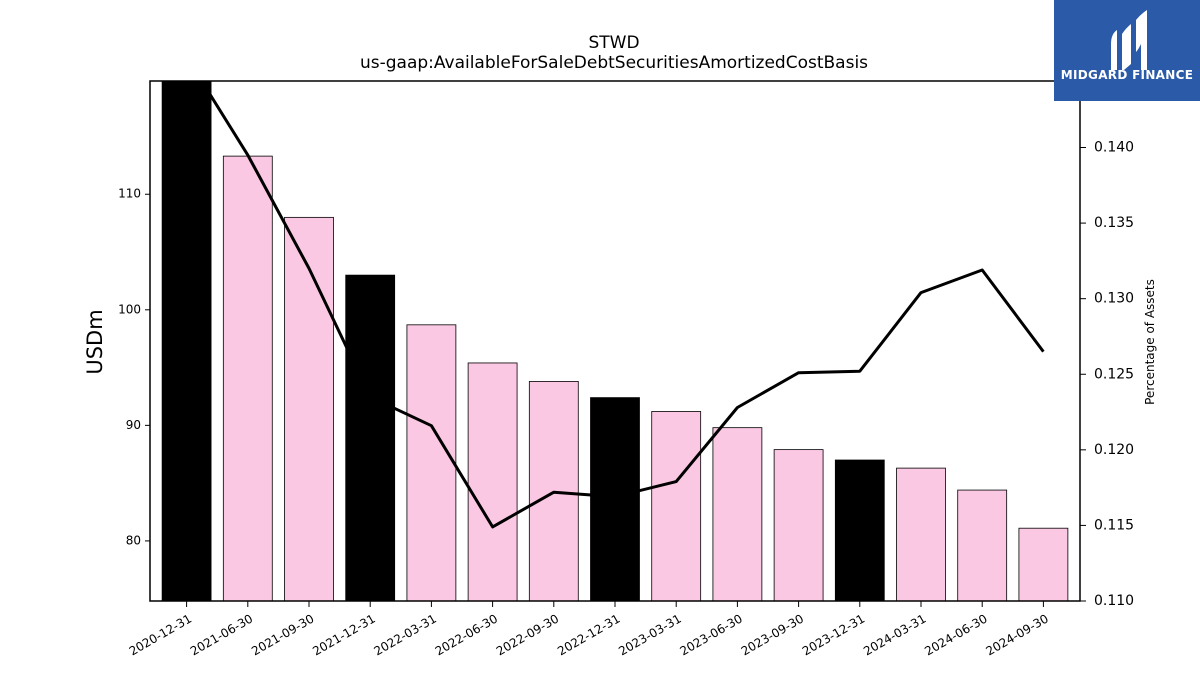 The width and height of the screenshot is (1200, 675). Describe the element at coordinates (129, 194) in the screenshot. I see `y-tick-label: 110` at that location.